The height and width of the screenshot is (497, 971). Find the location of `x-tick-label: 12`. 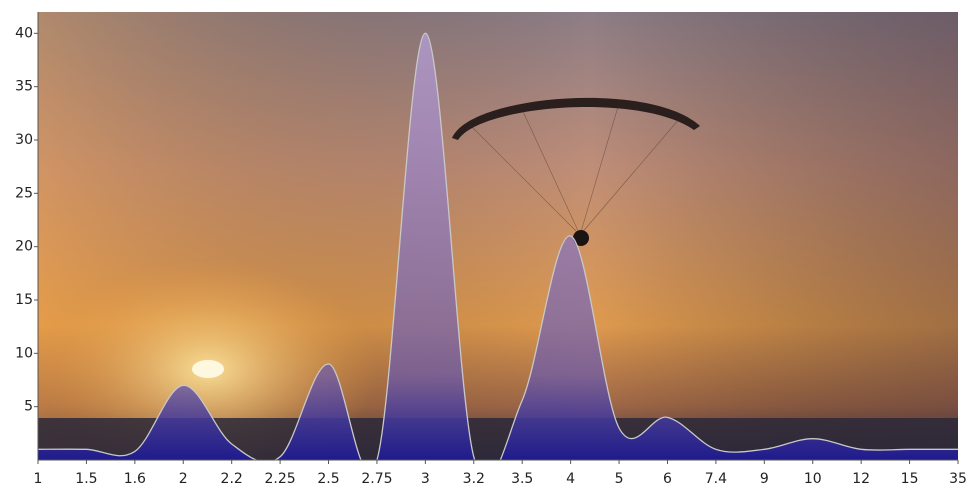

x-tick-label: 12 is located at coordinates (861, 479).